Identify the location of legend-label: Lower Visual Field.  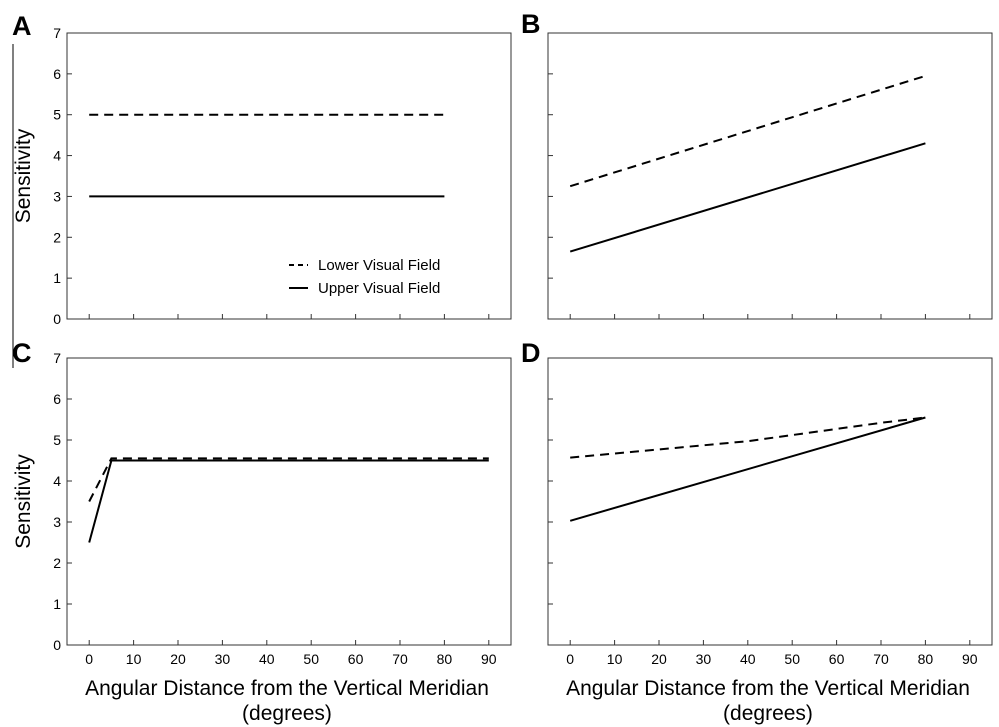
(379, 265).